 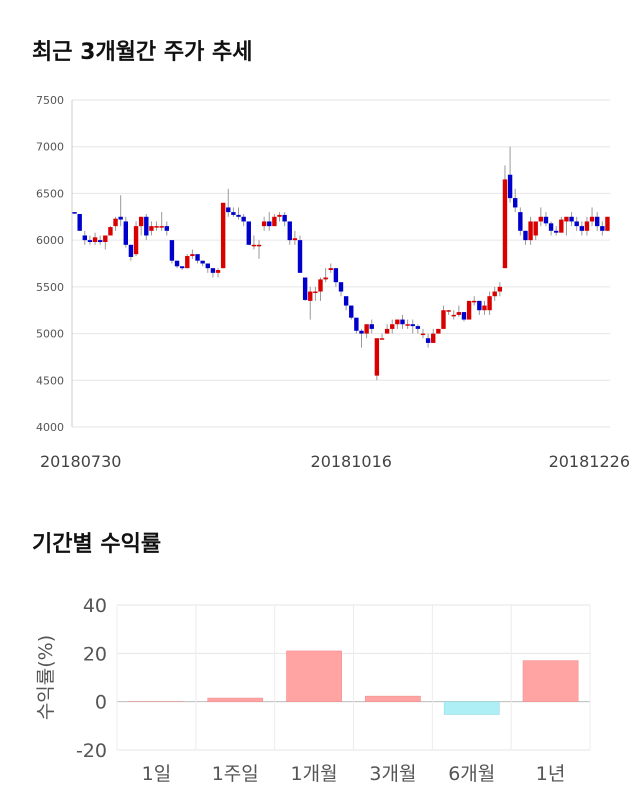 I want to click on y-tick-label: 7500, so click(x=50, y=100).